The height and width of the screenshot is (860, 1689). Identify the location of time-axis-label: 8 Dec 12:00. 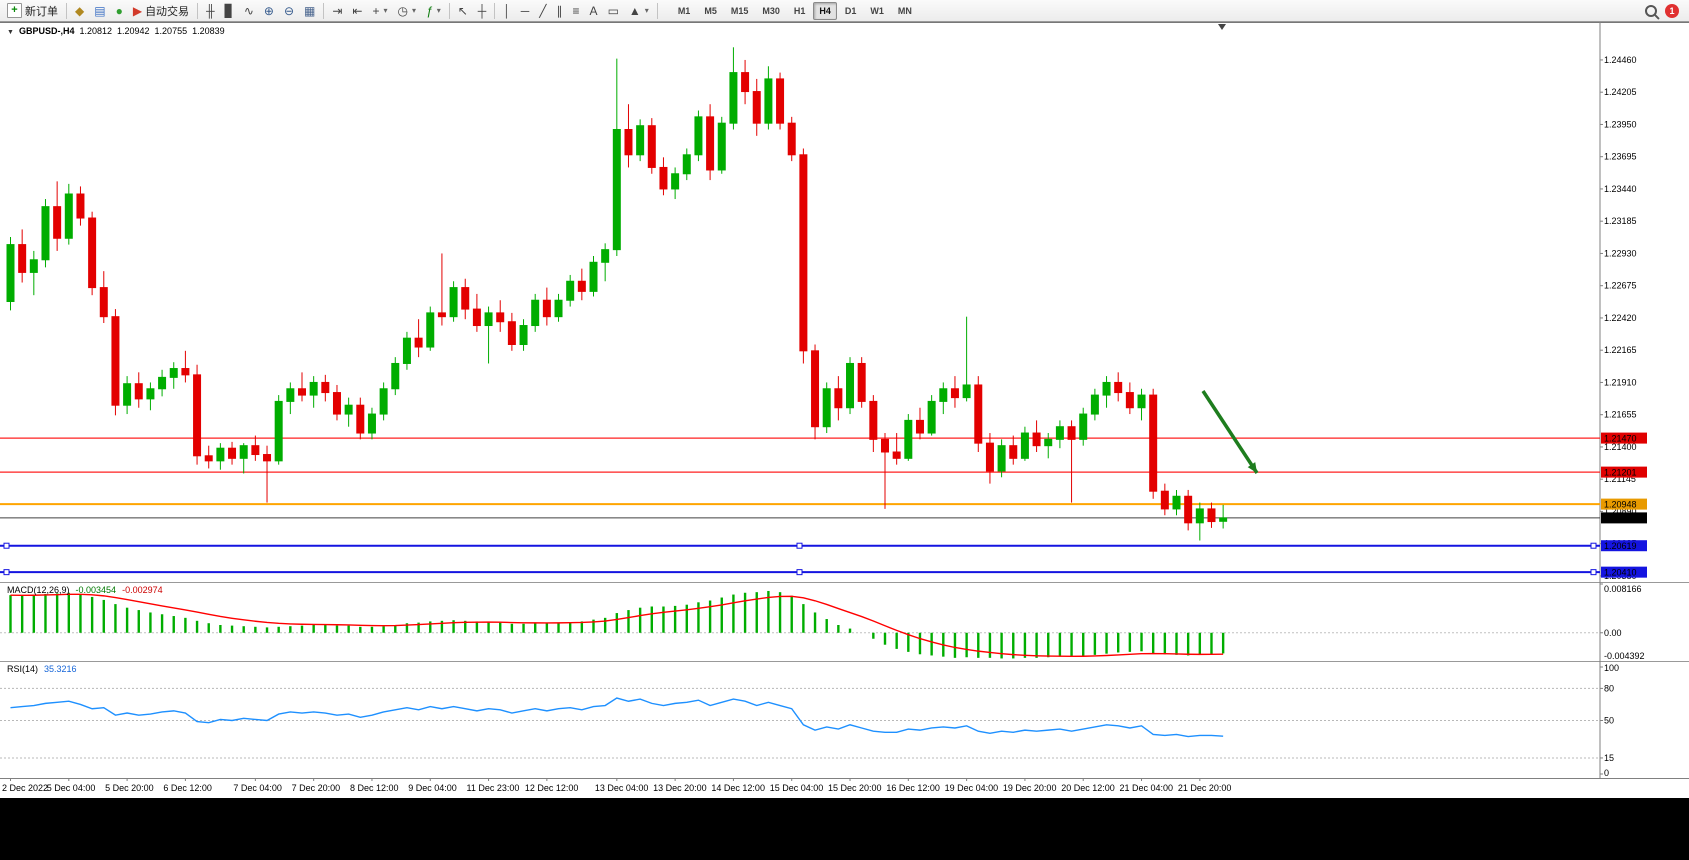
(374, 788).